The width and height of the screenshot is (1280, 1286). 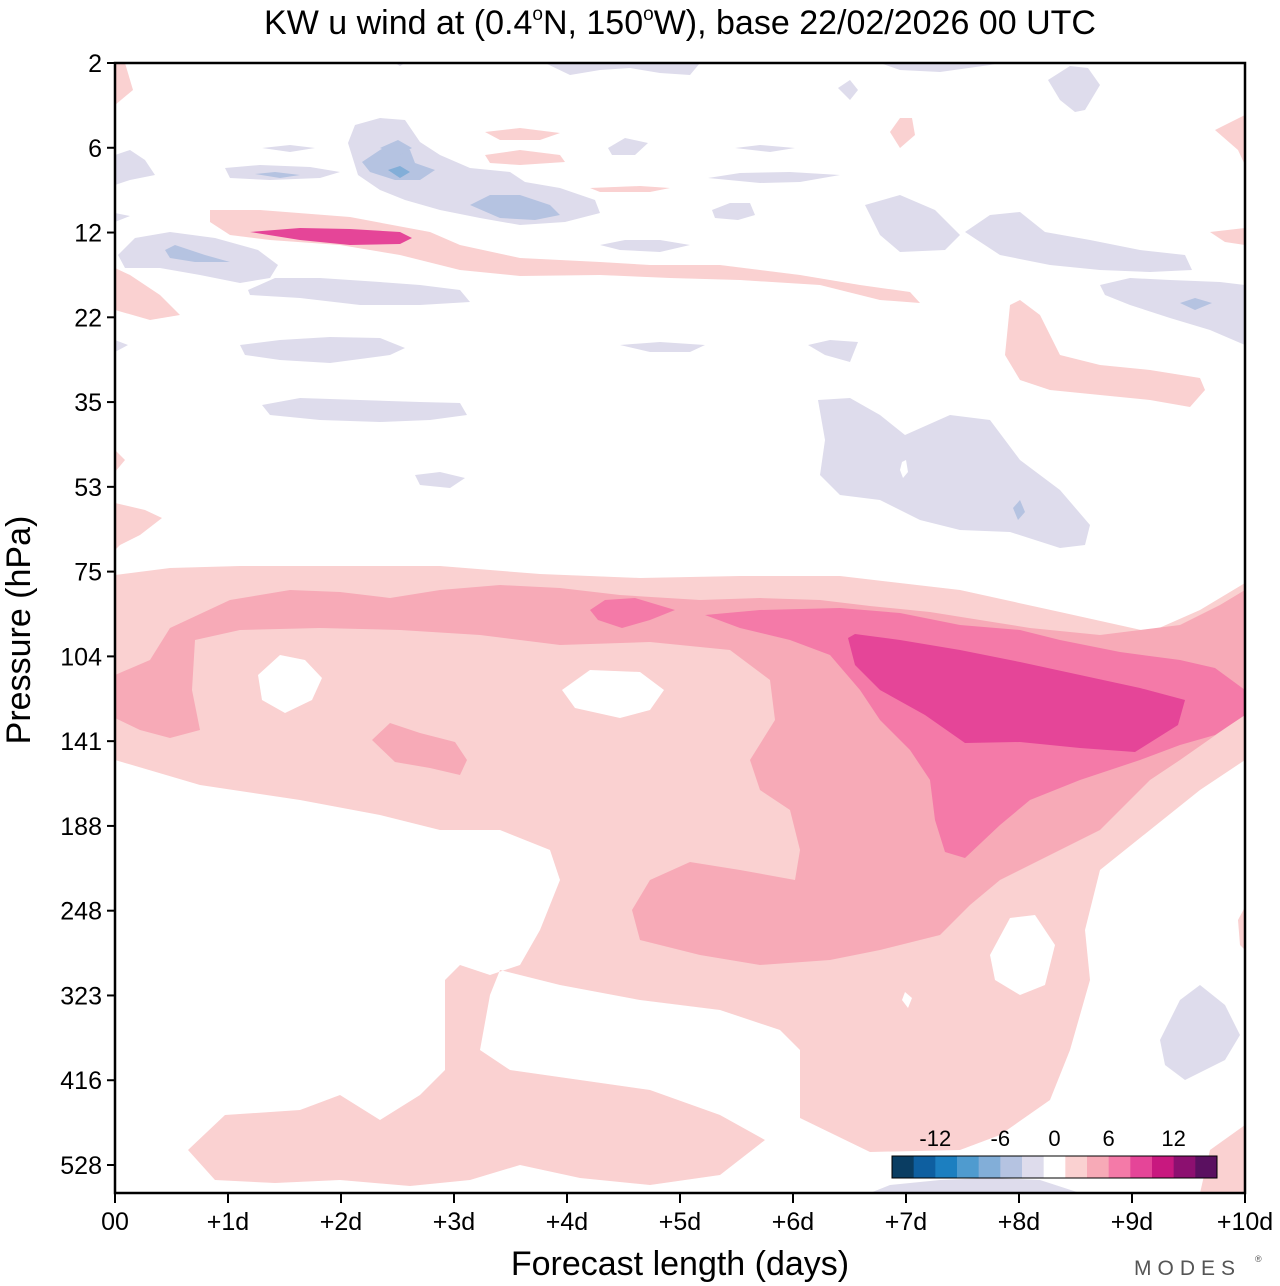 What do you see at coordinates (81, 912) in the screenshot?
I see `y-tick-label: 248` at bounding box center [81, 912].